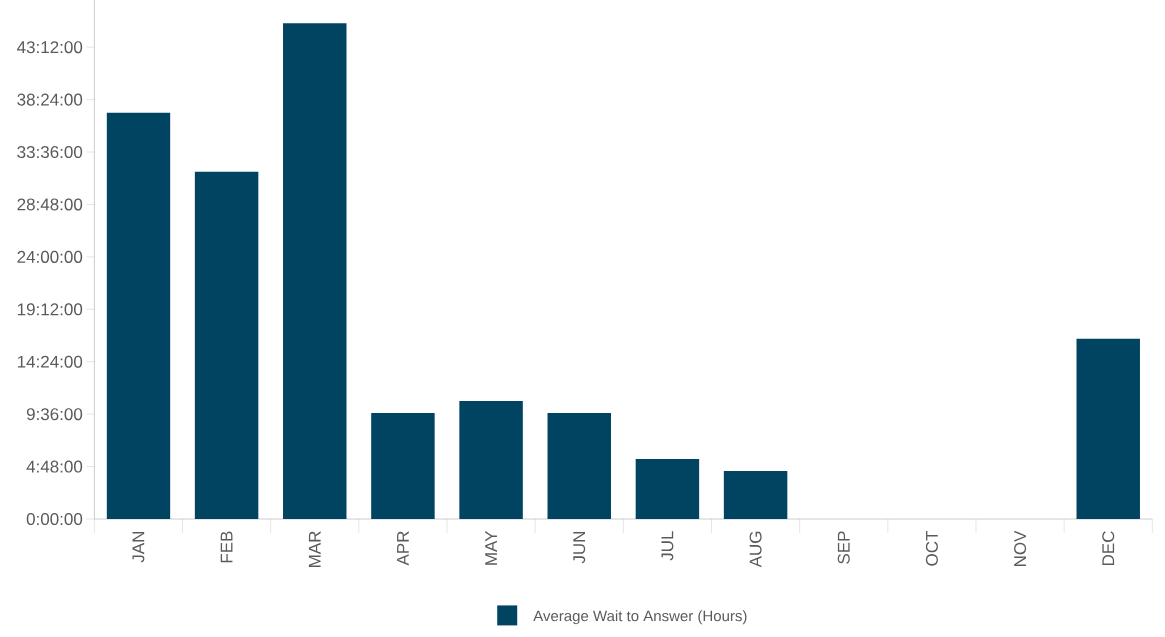 The image size is (1165, 637). Describe the element at coordinates (640, 617) in the screenshot. I see `legend-label: Average Wait to Answer (Hours)` at that location.